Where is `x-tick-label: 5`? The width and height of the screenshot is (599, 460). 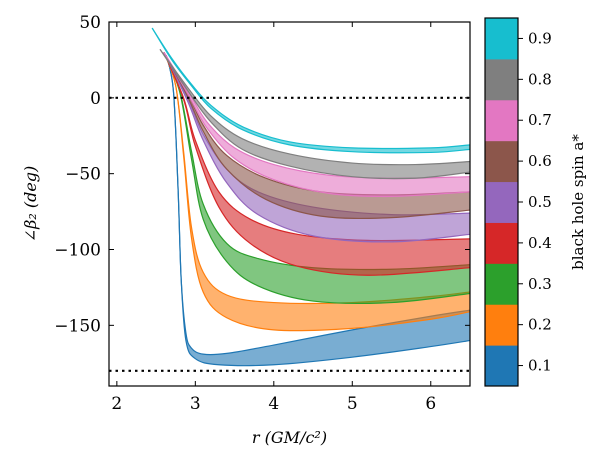
x-tick-label: 5 is located at coordinates (352, 404).